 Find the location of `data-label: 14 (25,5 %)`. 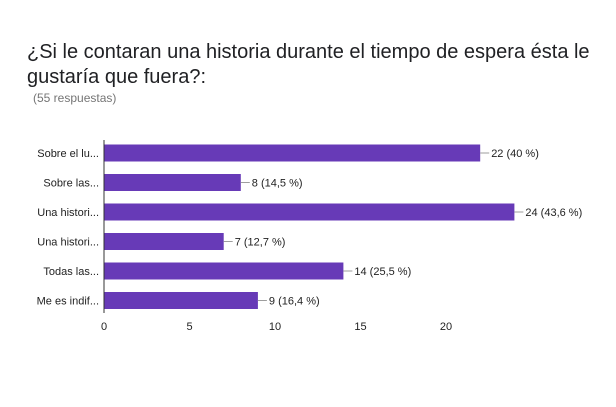

data-label: 14 (25,5 %) is located at coordinates (382, 272).